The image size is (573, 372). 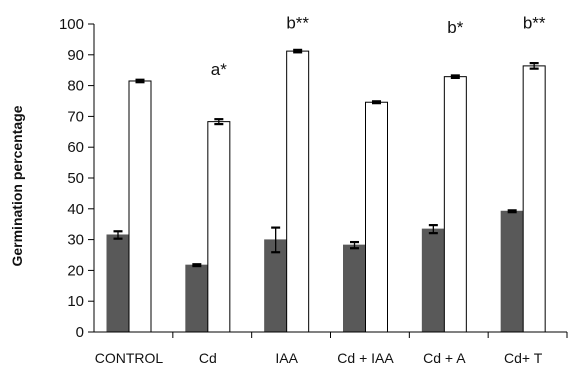 I want to click on y-tick-label: 30, so click(x=75, y=240).